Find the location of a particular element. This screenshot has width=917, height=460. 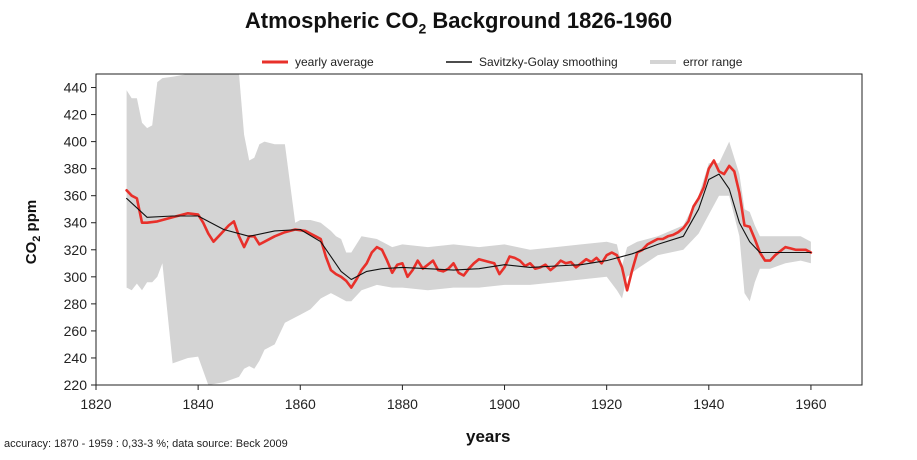

legend-label: error range is located at coordinates (713, 62).